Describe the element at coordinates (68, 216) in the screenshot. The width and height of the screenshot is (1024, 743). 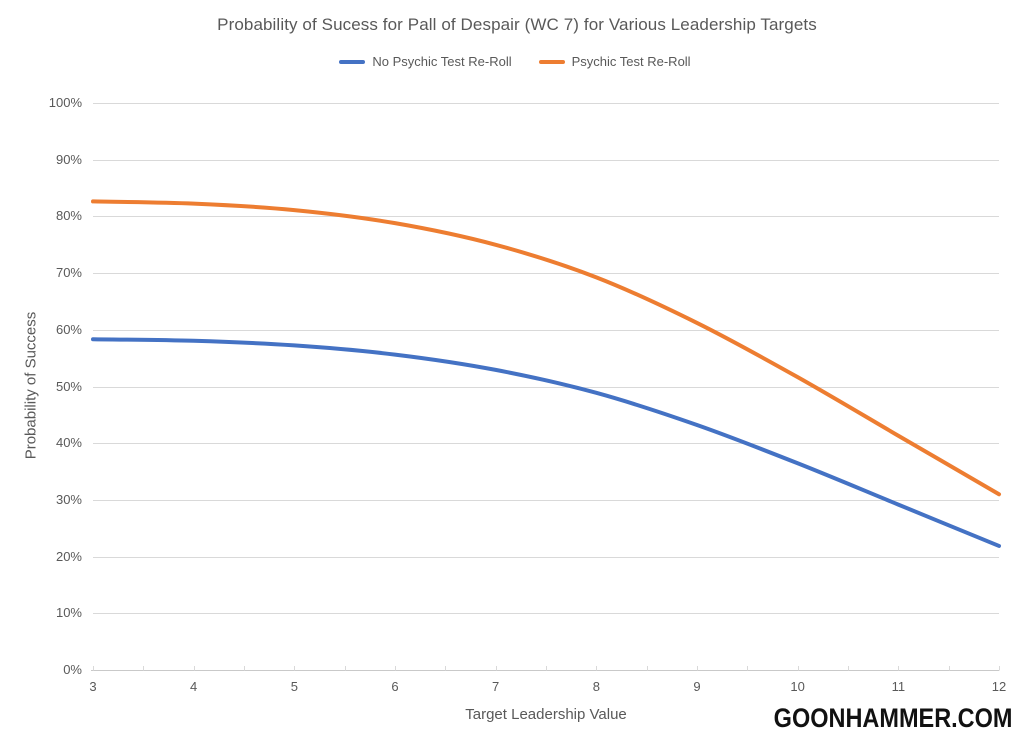
I see `y-tick-label: 80%` at that location.